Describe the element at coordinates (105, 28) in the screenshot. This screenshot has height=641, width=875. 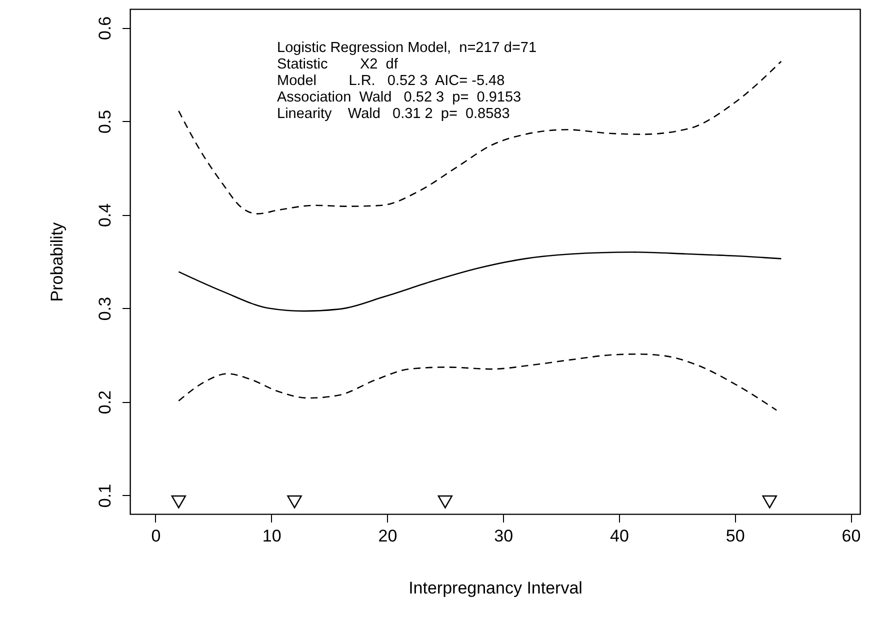
I see `y-tick-label: 0.6` at that location.